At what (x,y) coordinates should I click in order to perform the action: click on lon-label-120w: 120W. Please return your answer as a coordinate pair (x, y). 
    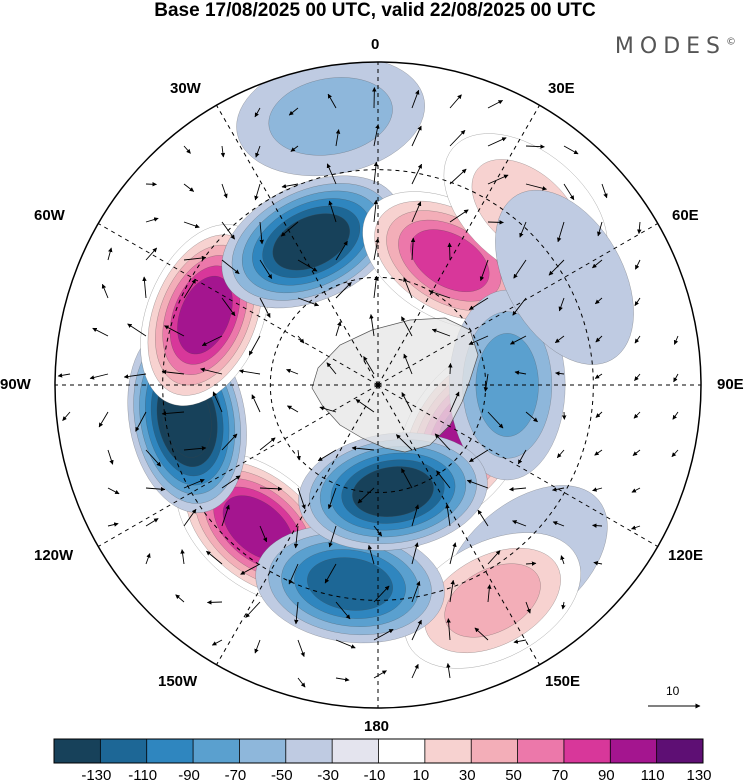
    Looking at the image, I should click on (53, 555).